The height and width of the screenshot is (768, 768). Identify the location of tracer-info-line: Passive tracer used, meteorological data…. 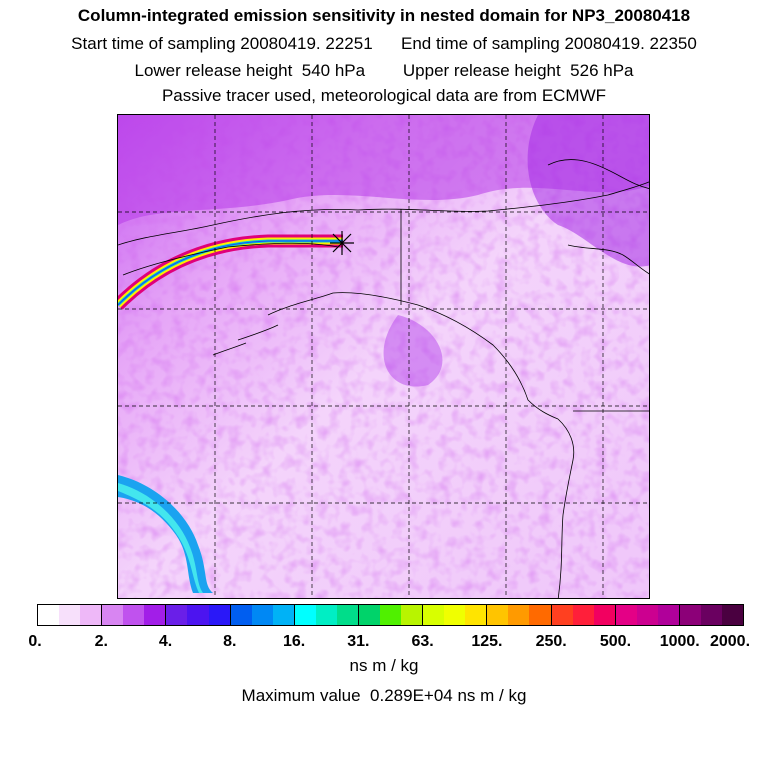
(384, 95).